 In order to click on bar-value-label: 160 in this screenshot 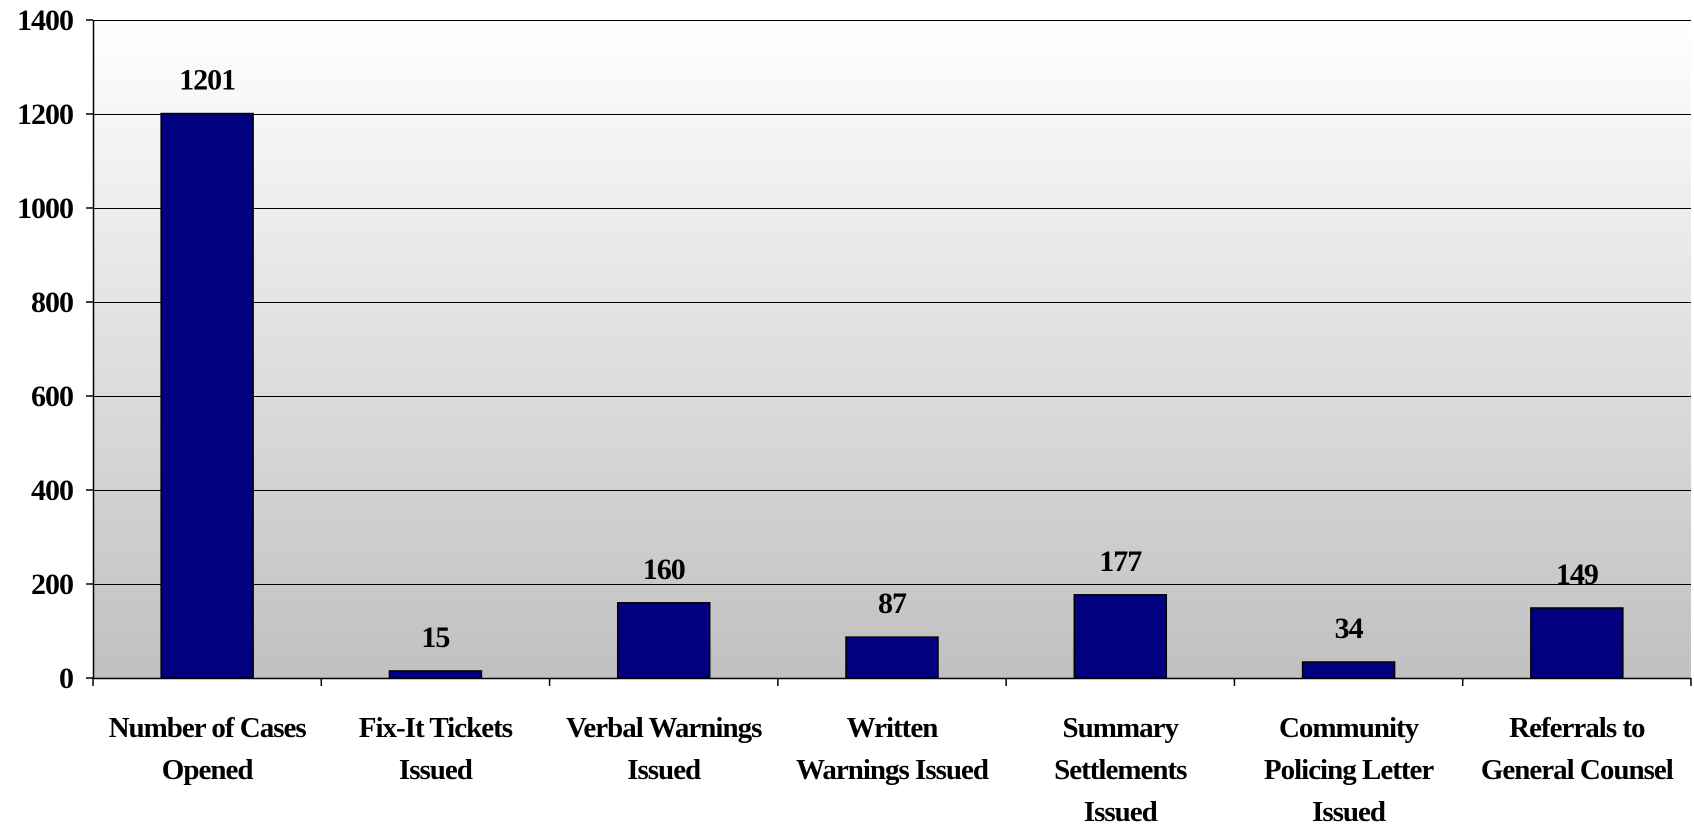, I will do `click(664, 569)`.